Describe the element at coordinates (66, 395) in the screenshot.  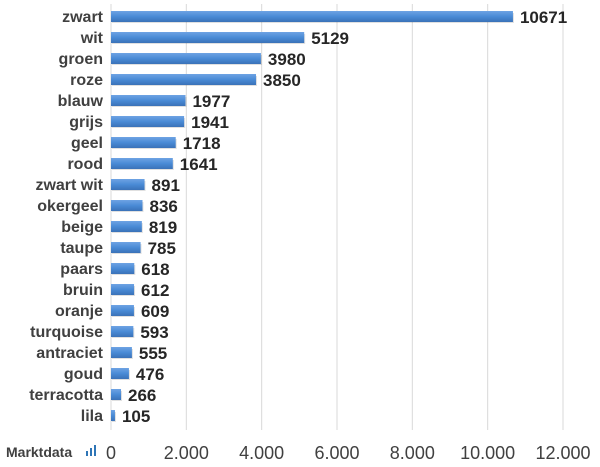
I see `category-label: terracotta` at that location.